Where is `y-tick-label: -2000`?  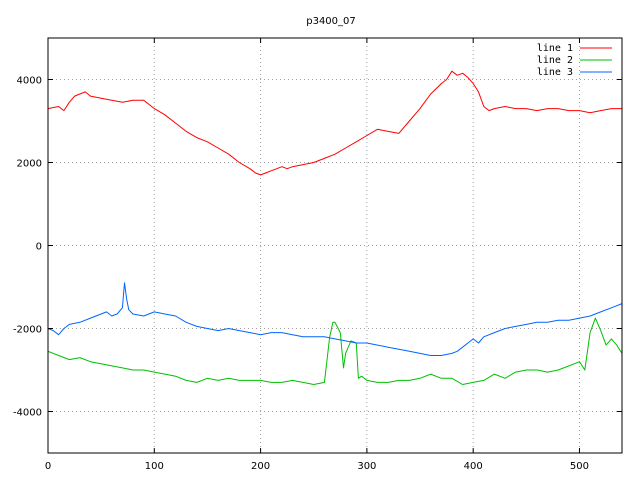 y-tick-label: -2000 is located at coordinates (27, 330).